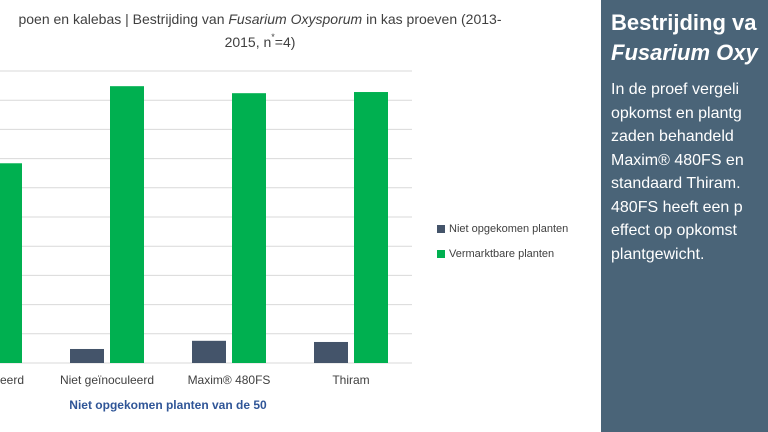 Image resolution: width=768 pixels, height=432 pixels. What do you see at coordinates (273, 37) in the screenshot?
I see `title-part: *` at bounding box center [273, 37].